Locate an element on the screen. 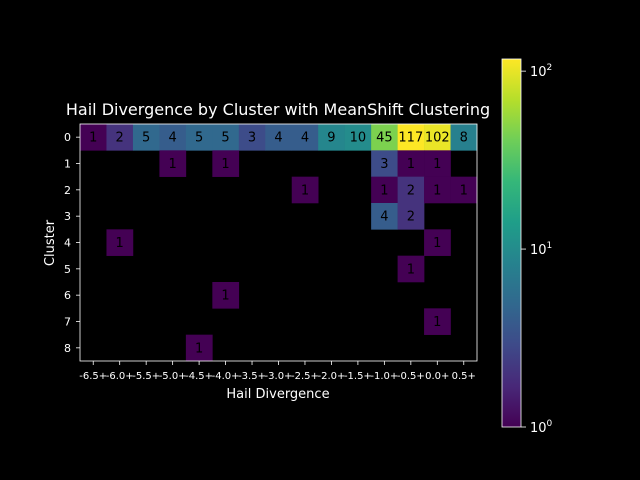 The height and width of the screenshot is (480, 640). x-tick-label: -0.5+ is located at coordinates (411, 376).